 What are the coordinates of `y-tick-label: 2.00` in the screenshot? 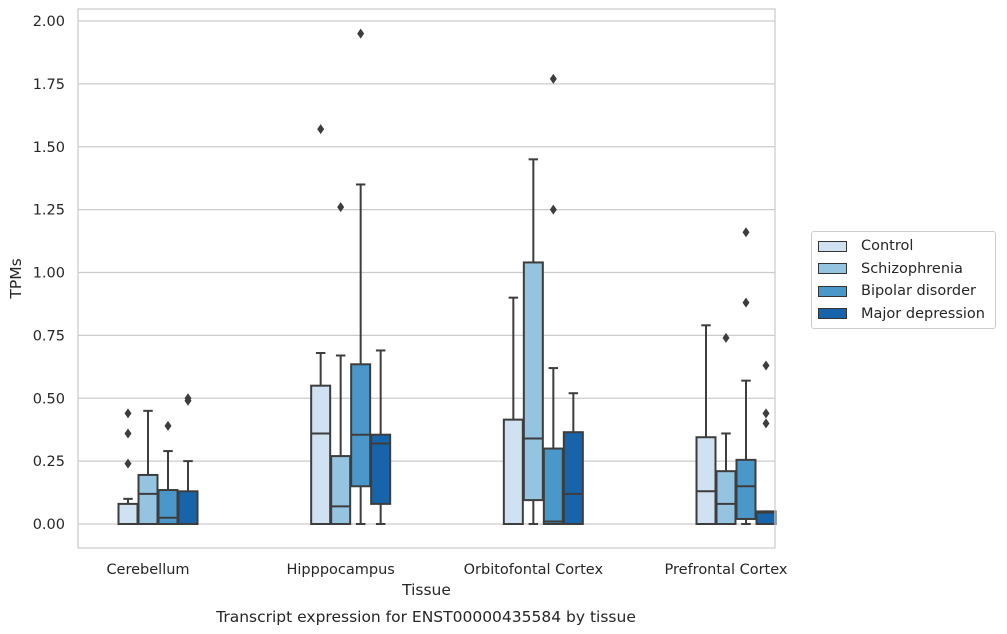 It's located at (49, 22).